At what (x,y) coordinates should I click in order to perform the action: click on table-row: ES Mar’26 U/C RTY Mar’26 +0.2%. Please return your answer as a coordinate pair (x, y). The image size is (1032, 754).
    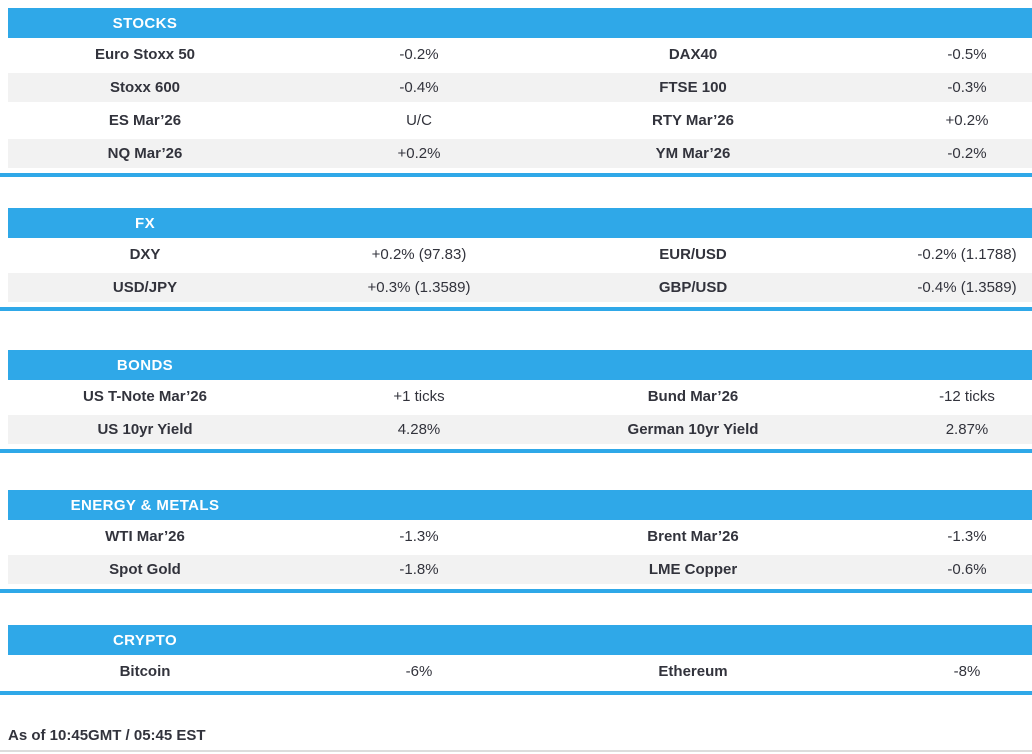
    Looking at the image, I should click on (520, 120).